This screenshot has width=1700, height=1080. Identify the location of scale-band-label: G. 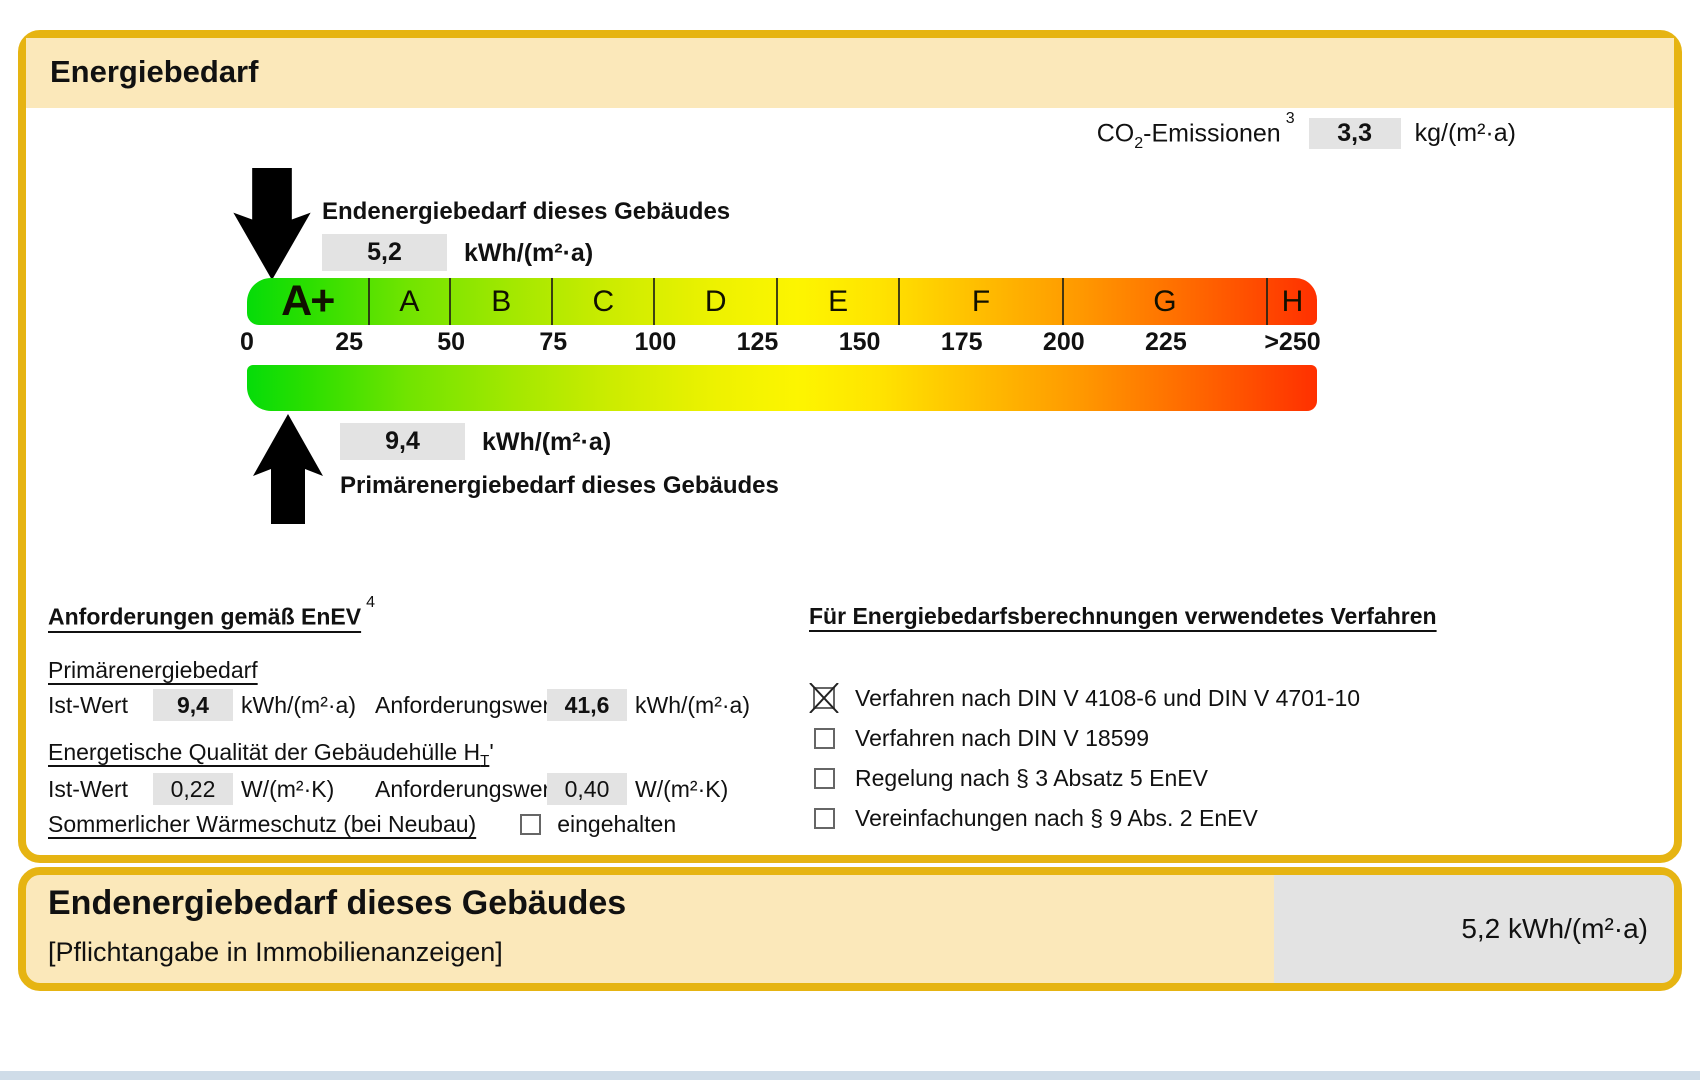
(1165, 301).